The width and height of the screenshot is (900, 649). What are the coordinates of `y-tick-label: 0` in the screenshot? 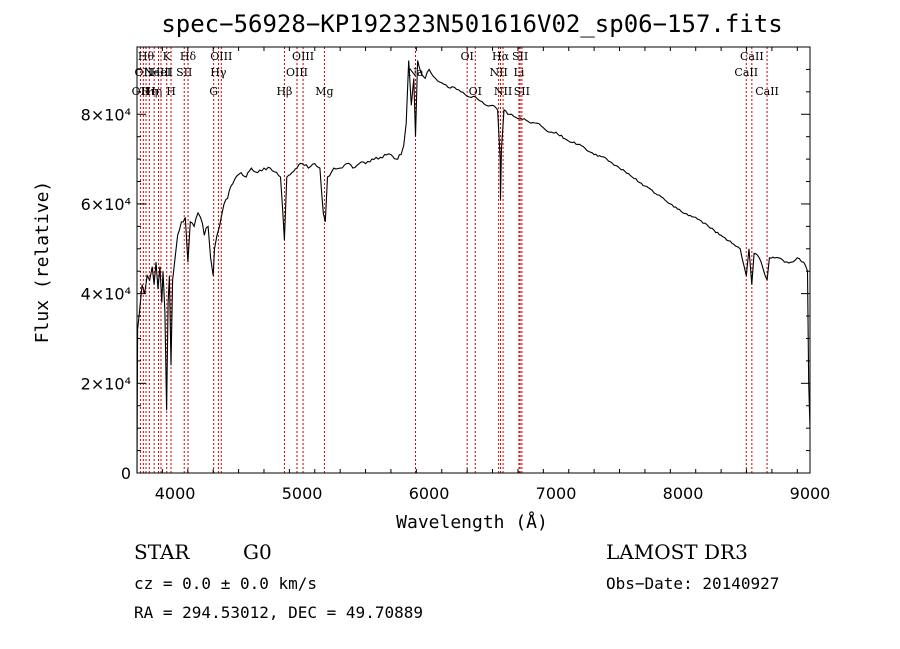 It's located at (126, 473).